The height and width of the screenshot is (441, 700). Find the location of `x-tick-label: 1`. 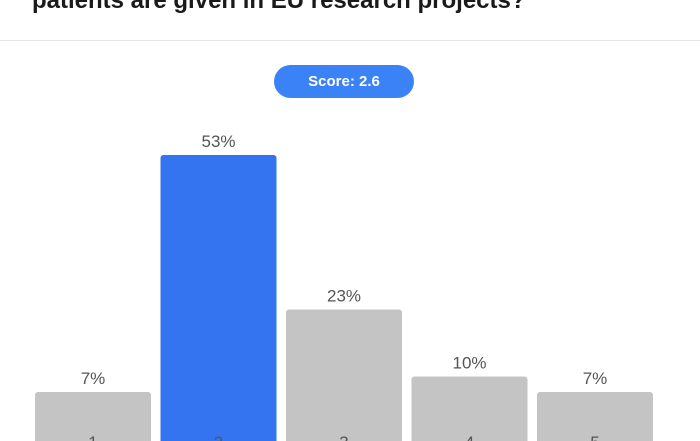

x-tick-label: 1 is located at coordinates (92, 437).